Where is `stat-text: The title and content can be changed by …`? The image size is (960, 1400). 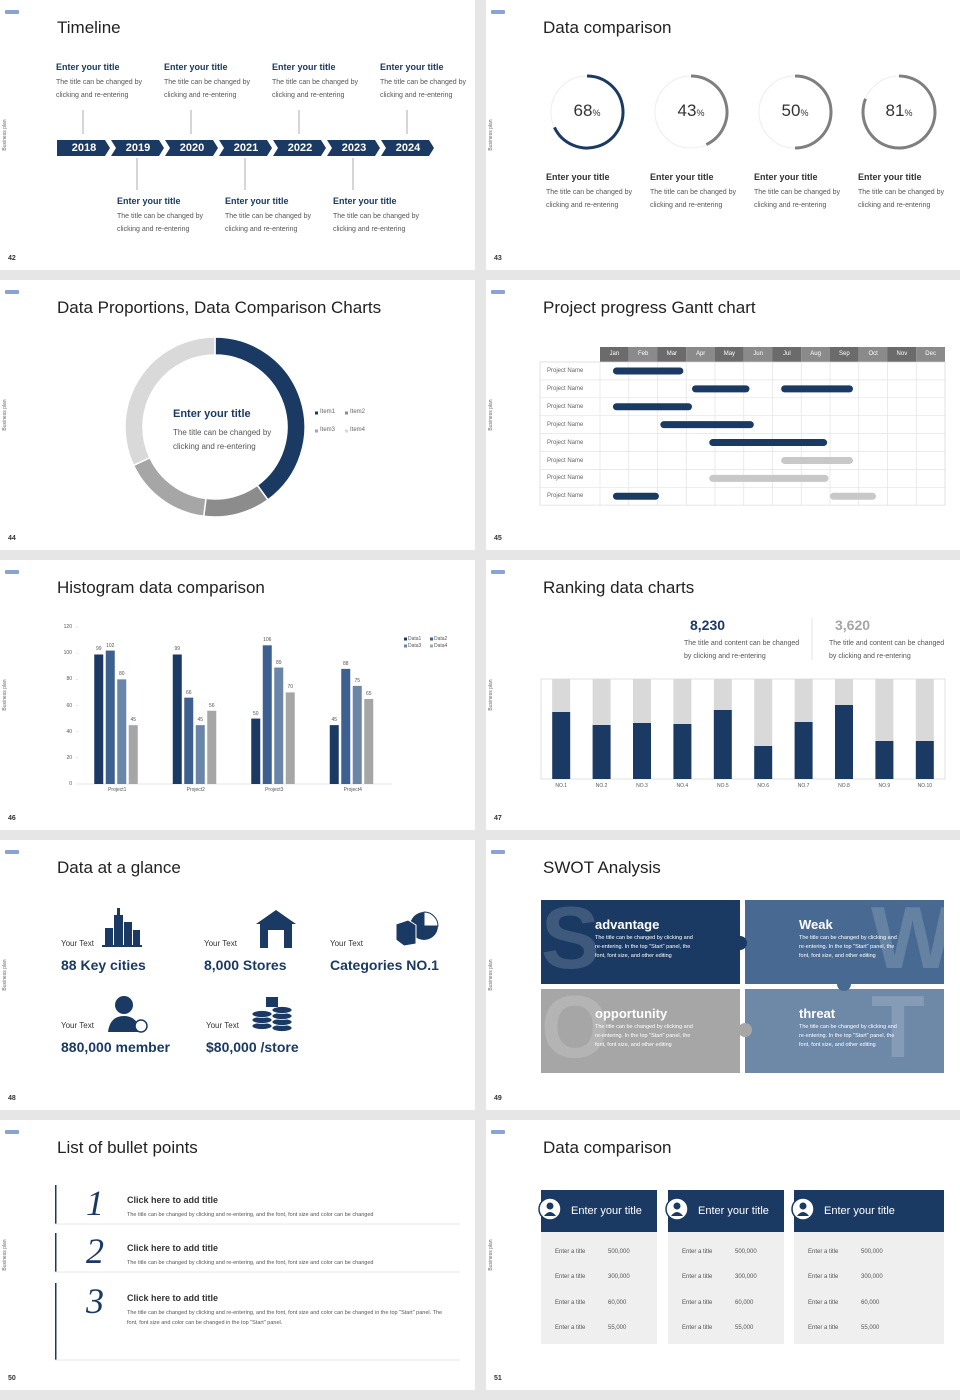
stat-text: The title and content can be changed by … is located at coordinates (742, 650).